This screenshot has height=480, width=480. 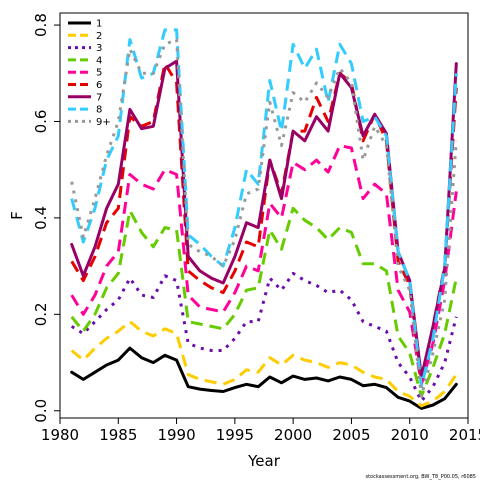 What do you see at coordinates (99, 73) in the screenshot?
I see `legend-label: 5` at bounding box center [99, 73].